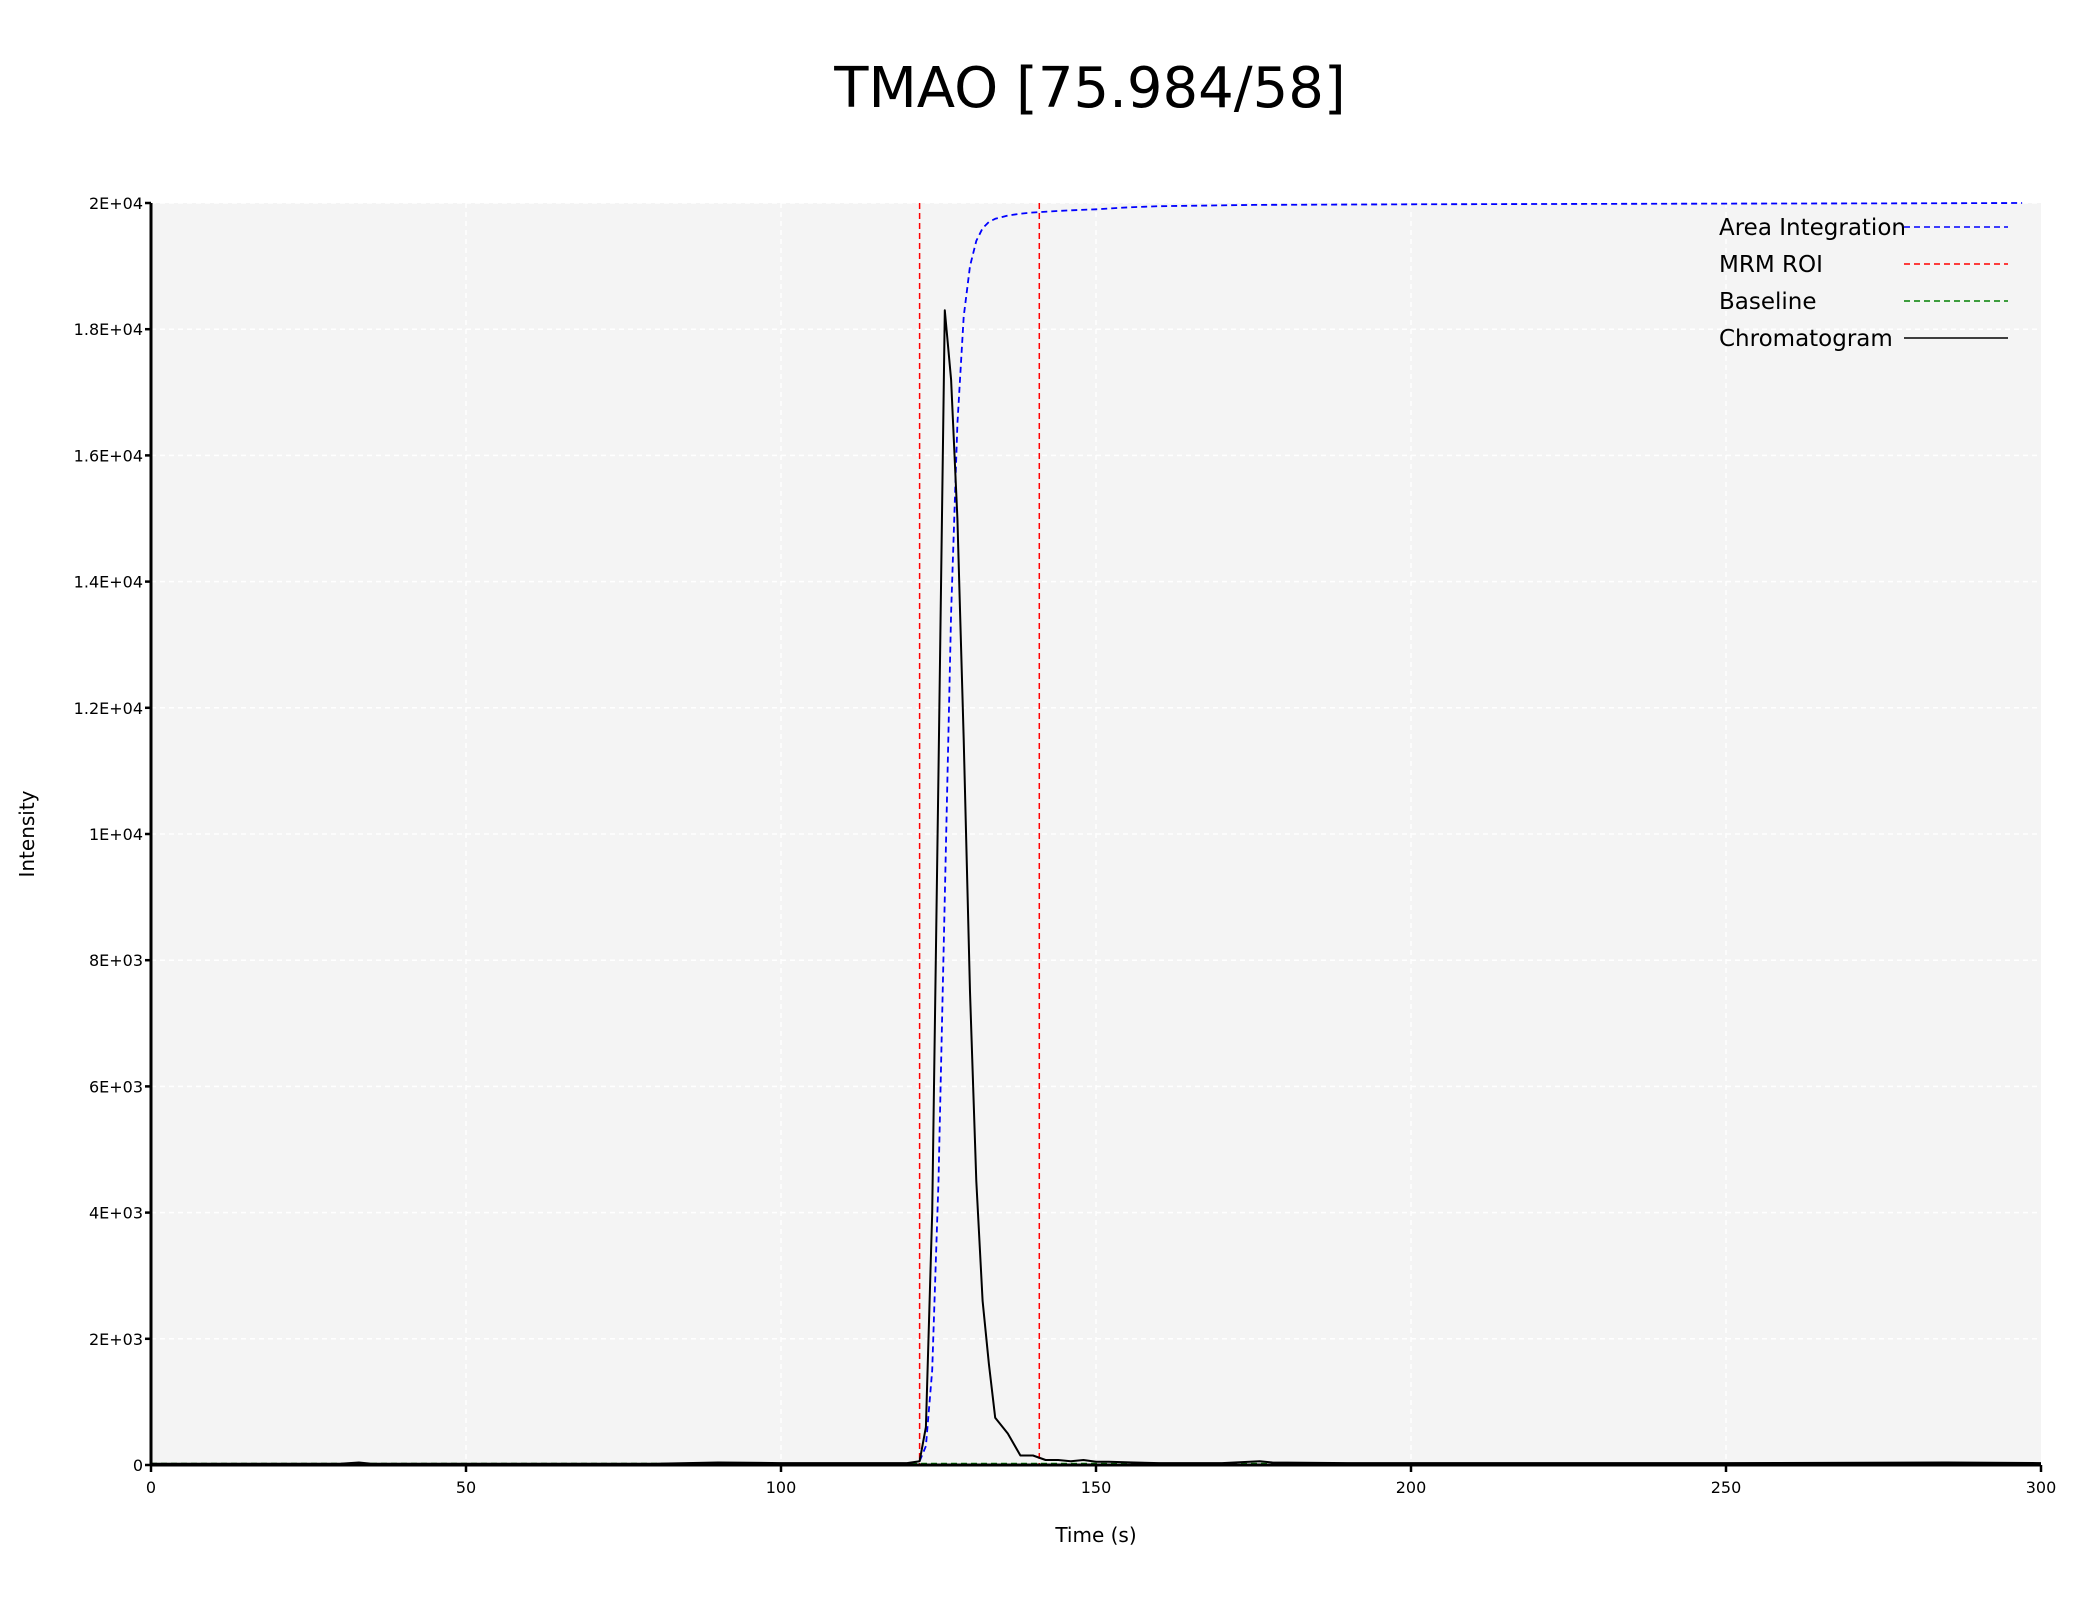 Image resolution: width=2100 pixels, height=1600 pixels. I want to click on y-tick-label: 1.8E+04, so click(108, 329).